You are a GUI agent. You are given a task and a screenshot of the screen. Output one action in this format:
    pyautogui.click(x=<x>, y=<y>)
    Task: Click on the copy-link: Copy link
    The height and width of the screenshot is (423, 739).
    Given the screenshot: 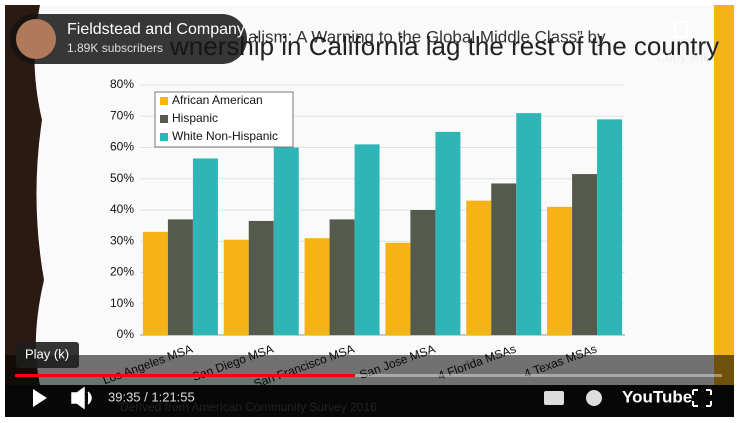 What is the action you would take?
    pyautogui.click(x=683, y=56)
    